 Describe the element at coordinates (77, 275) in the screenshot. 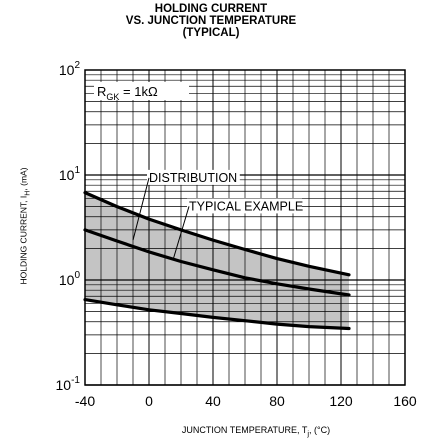

I see `y-tick-exponent: 0` at that location.